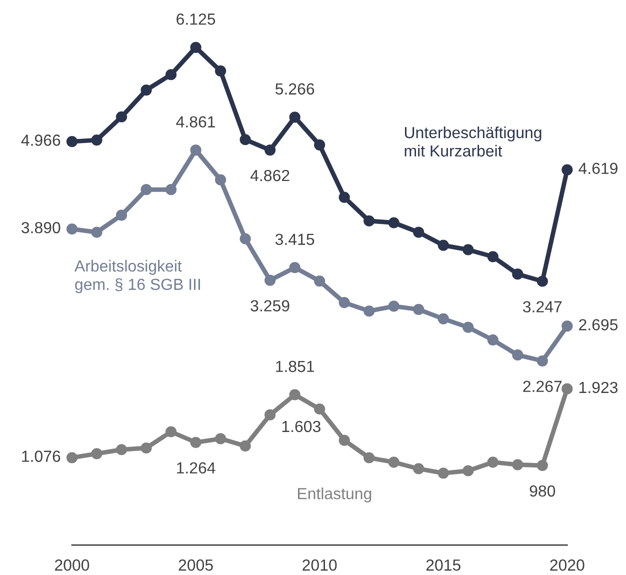  Describe the element at coordinates (335, 495) in the screenshot. I see `series-label: Entlastung` at that location.